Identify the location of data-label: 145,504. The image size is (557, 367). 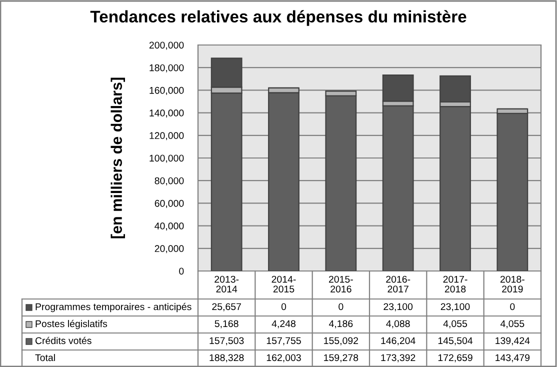
(455, 341).